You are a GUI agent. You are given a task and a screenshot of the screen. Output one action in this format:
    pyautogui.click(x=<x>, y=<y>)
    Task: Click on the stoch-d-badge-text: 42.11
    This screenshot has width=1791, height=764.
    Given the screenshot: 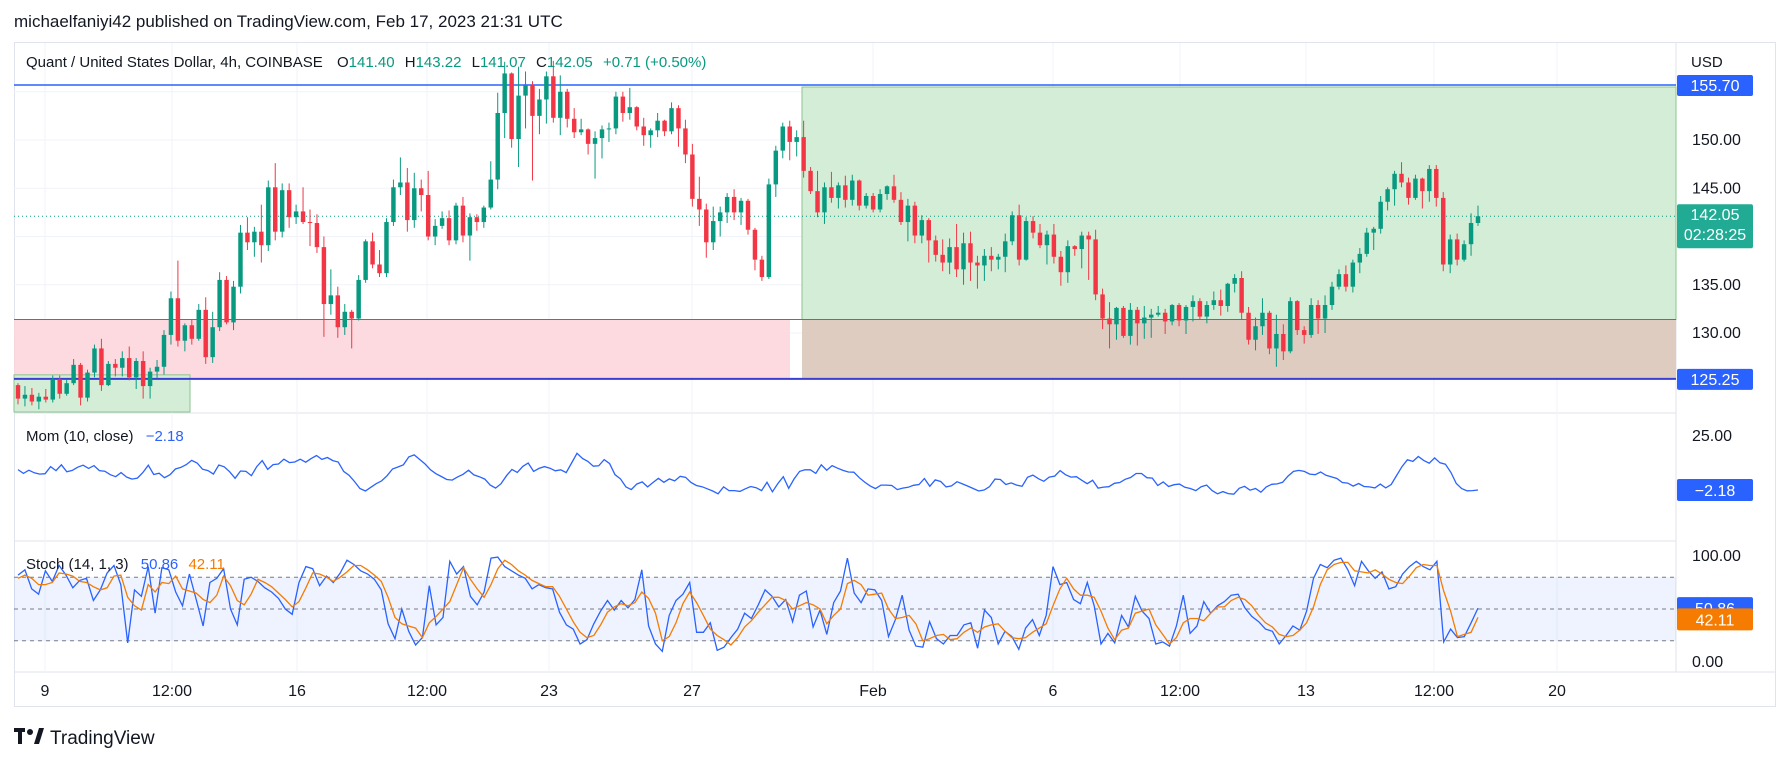 What is the action you would take?
    pyautogui.click(x=1715, y=620)
    